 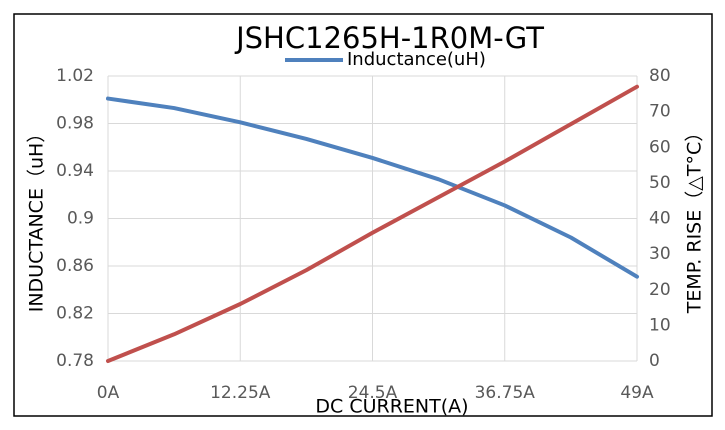 I want to click on y-tick-label: 0.98, so click(x=75, y=124).